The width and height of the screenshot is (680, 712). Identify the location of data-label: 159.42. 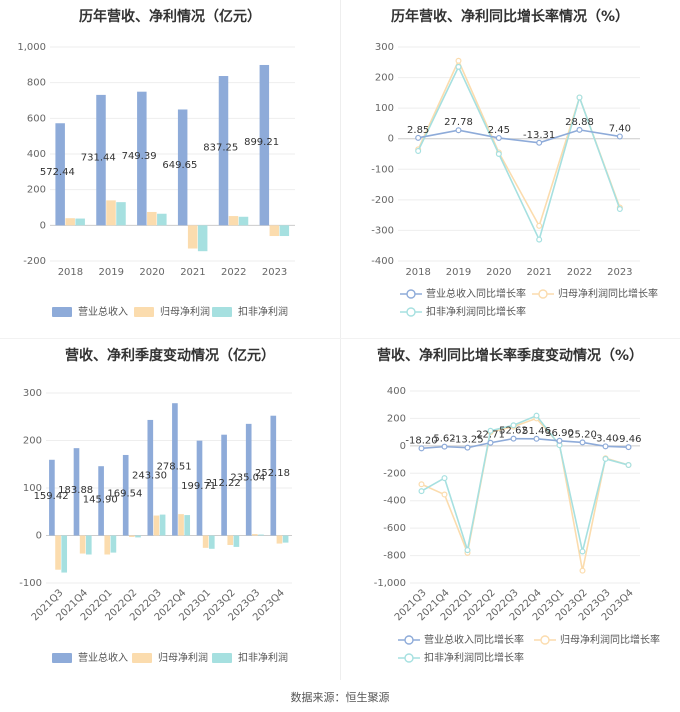
(51, 496).